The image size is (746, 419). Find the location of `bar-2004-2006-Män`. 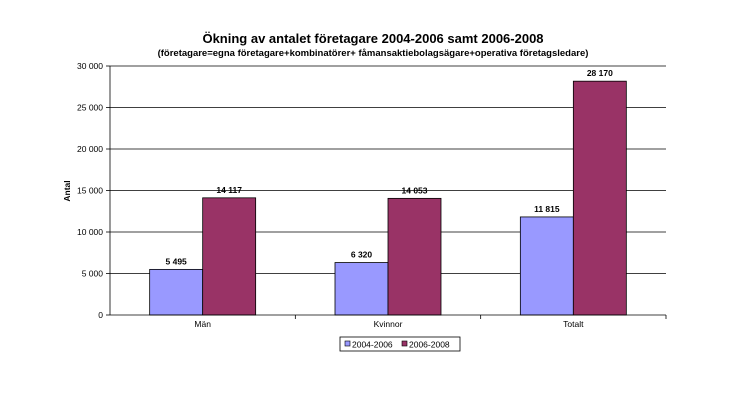

bar-2004-2006-Män is located at coordinates (176, 292).